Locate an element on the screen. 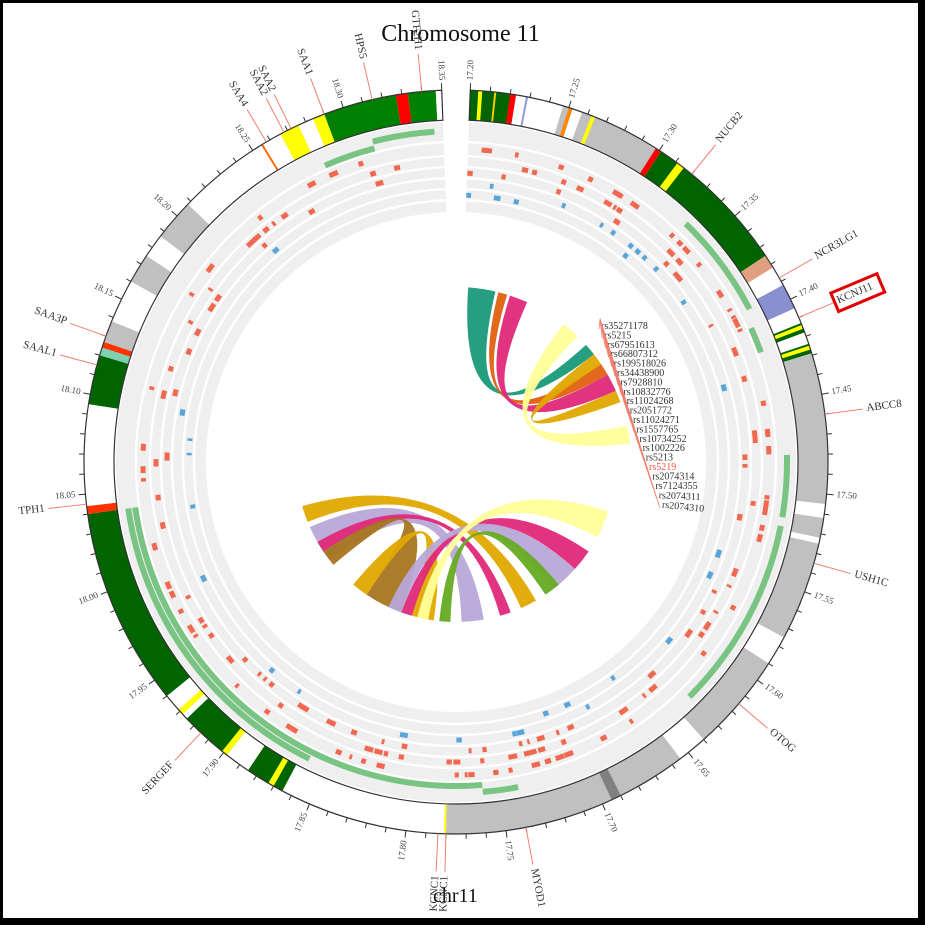 Image resolution: width=925 pixels, height=925 pixels. gene-label: TPH1 is located at coordinates (31, 510).